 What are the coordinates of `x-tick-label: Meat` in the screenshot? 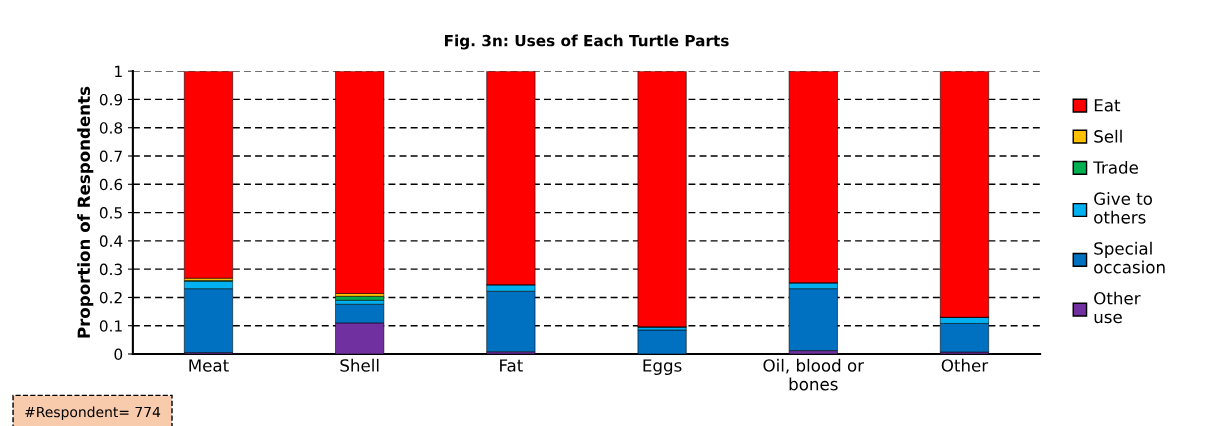 It's located at (209, 365).